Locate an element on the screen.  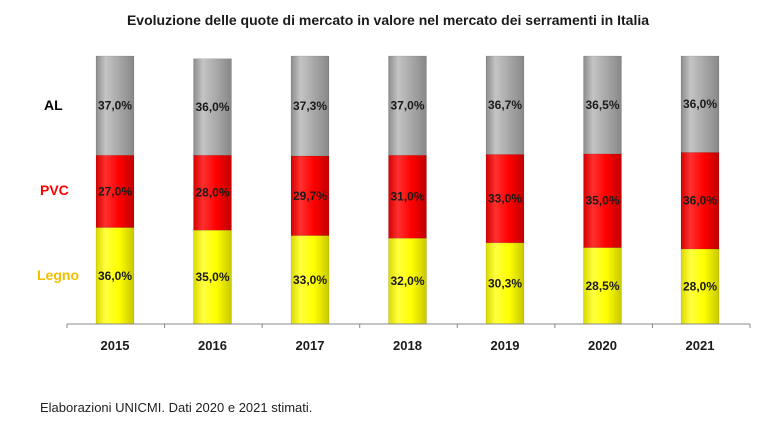
bar-segment-pvc-2020 is located at coordinates (602, 200).